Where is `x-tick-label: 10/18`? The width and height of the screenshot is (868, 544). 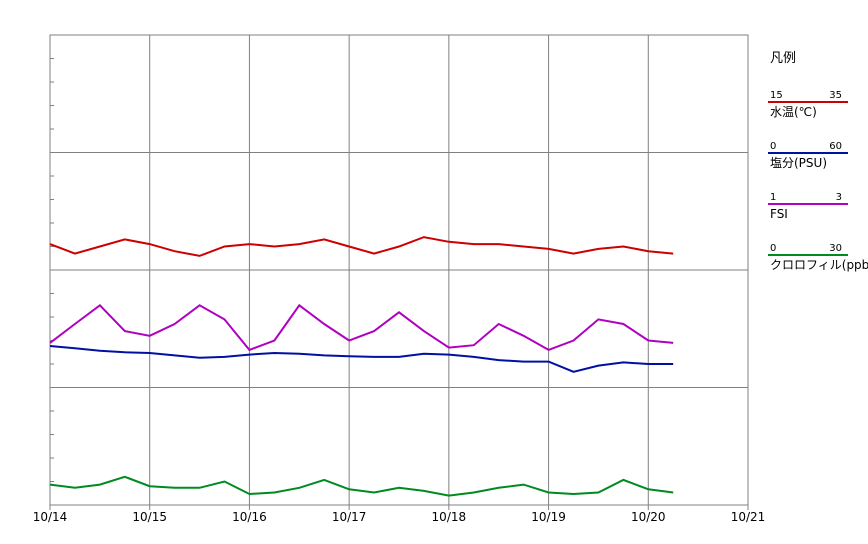
x-tick-label: 10/18 is located at coordinates (449, 517).